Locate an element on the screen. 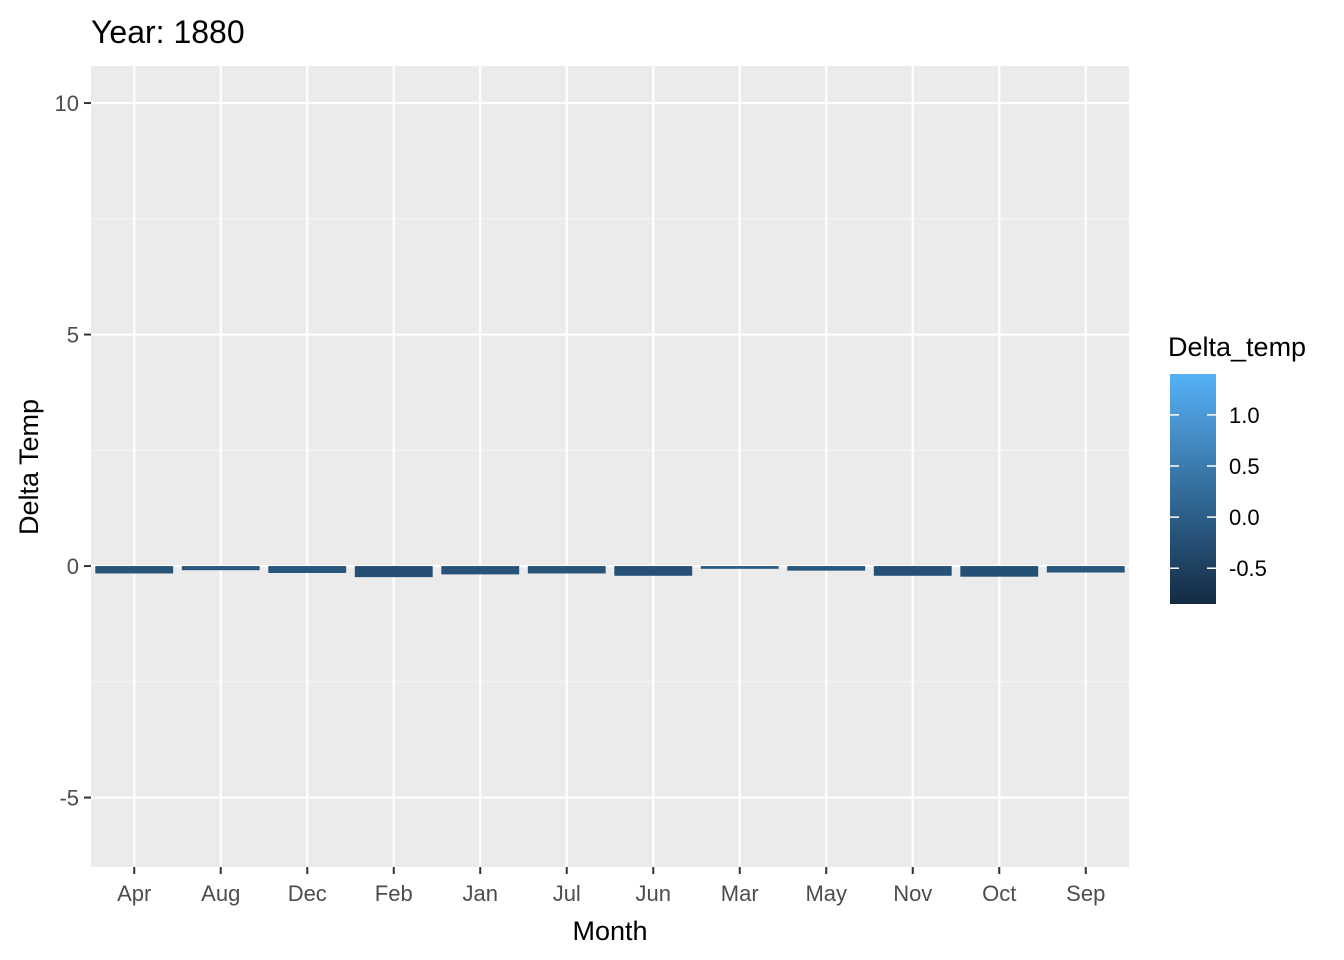  legend-ticks: -0.5 0.0 0.5 1.0 is located at coordinates (1218, 492).